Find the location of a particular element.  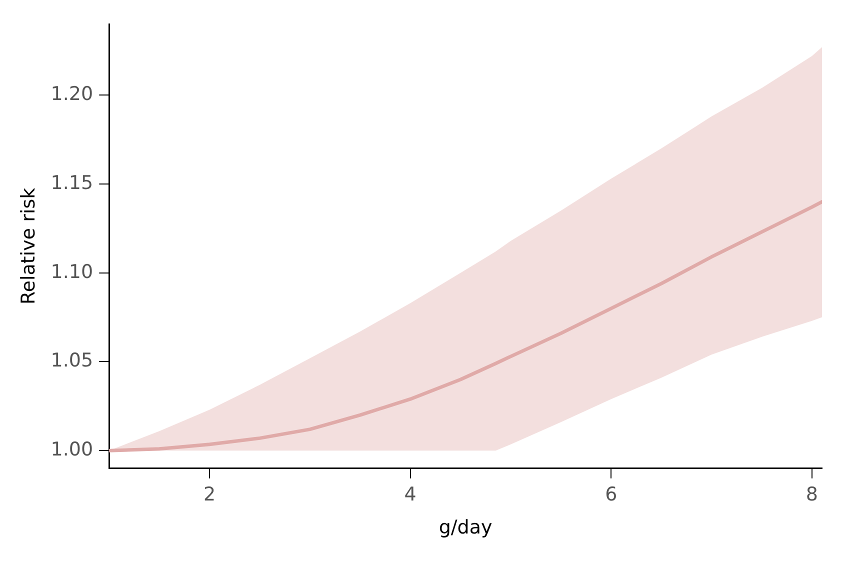

x-tick-label: 6 is located at coordinates (611, 495).